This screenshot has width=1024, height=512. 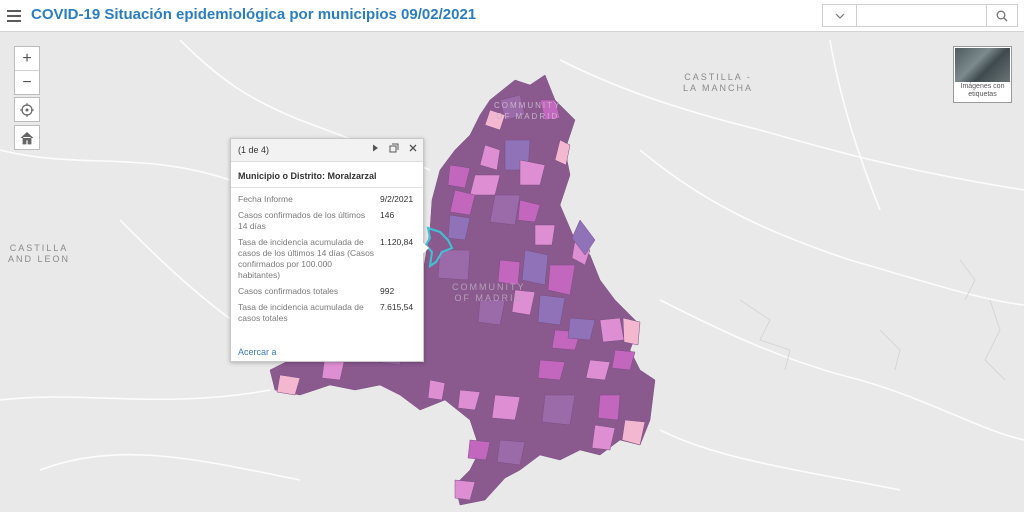 What do you see at coordinates (413, 148) in the screenshot?
I see `close-icon` at bounding box center [413, 148].